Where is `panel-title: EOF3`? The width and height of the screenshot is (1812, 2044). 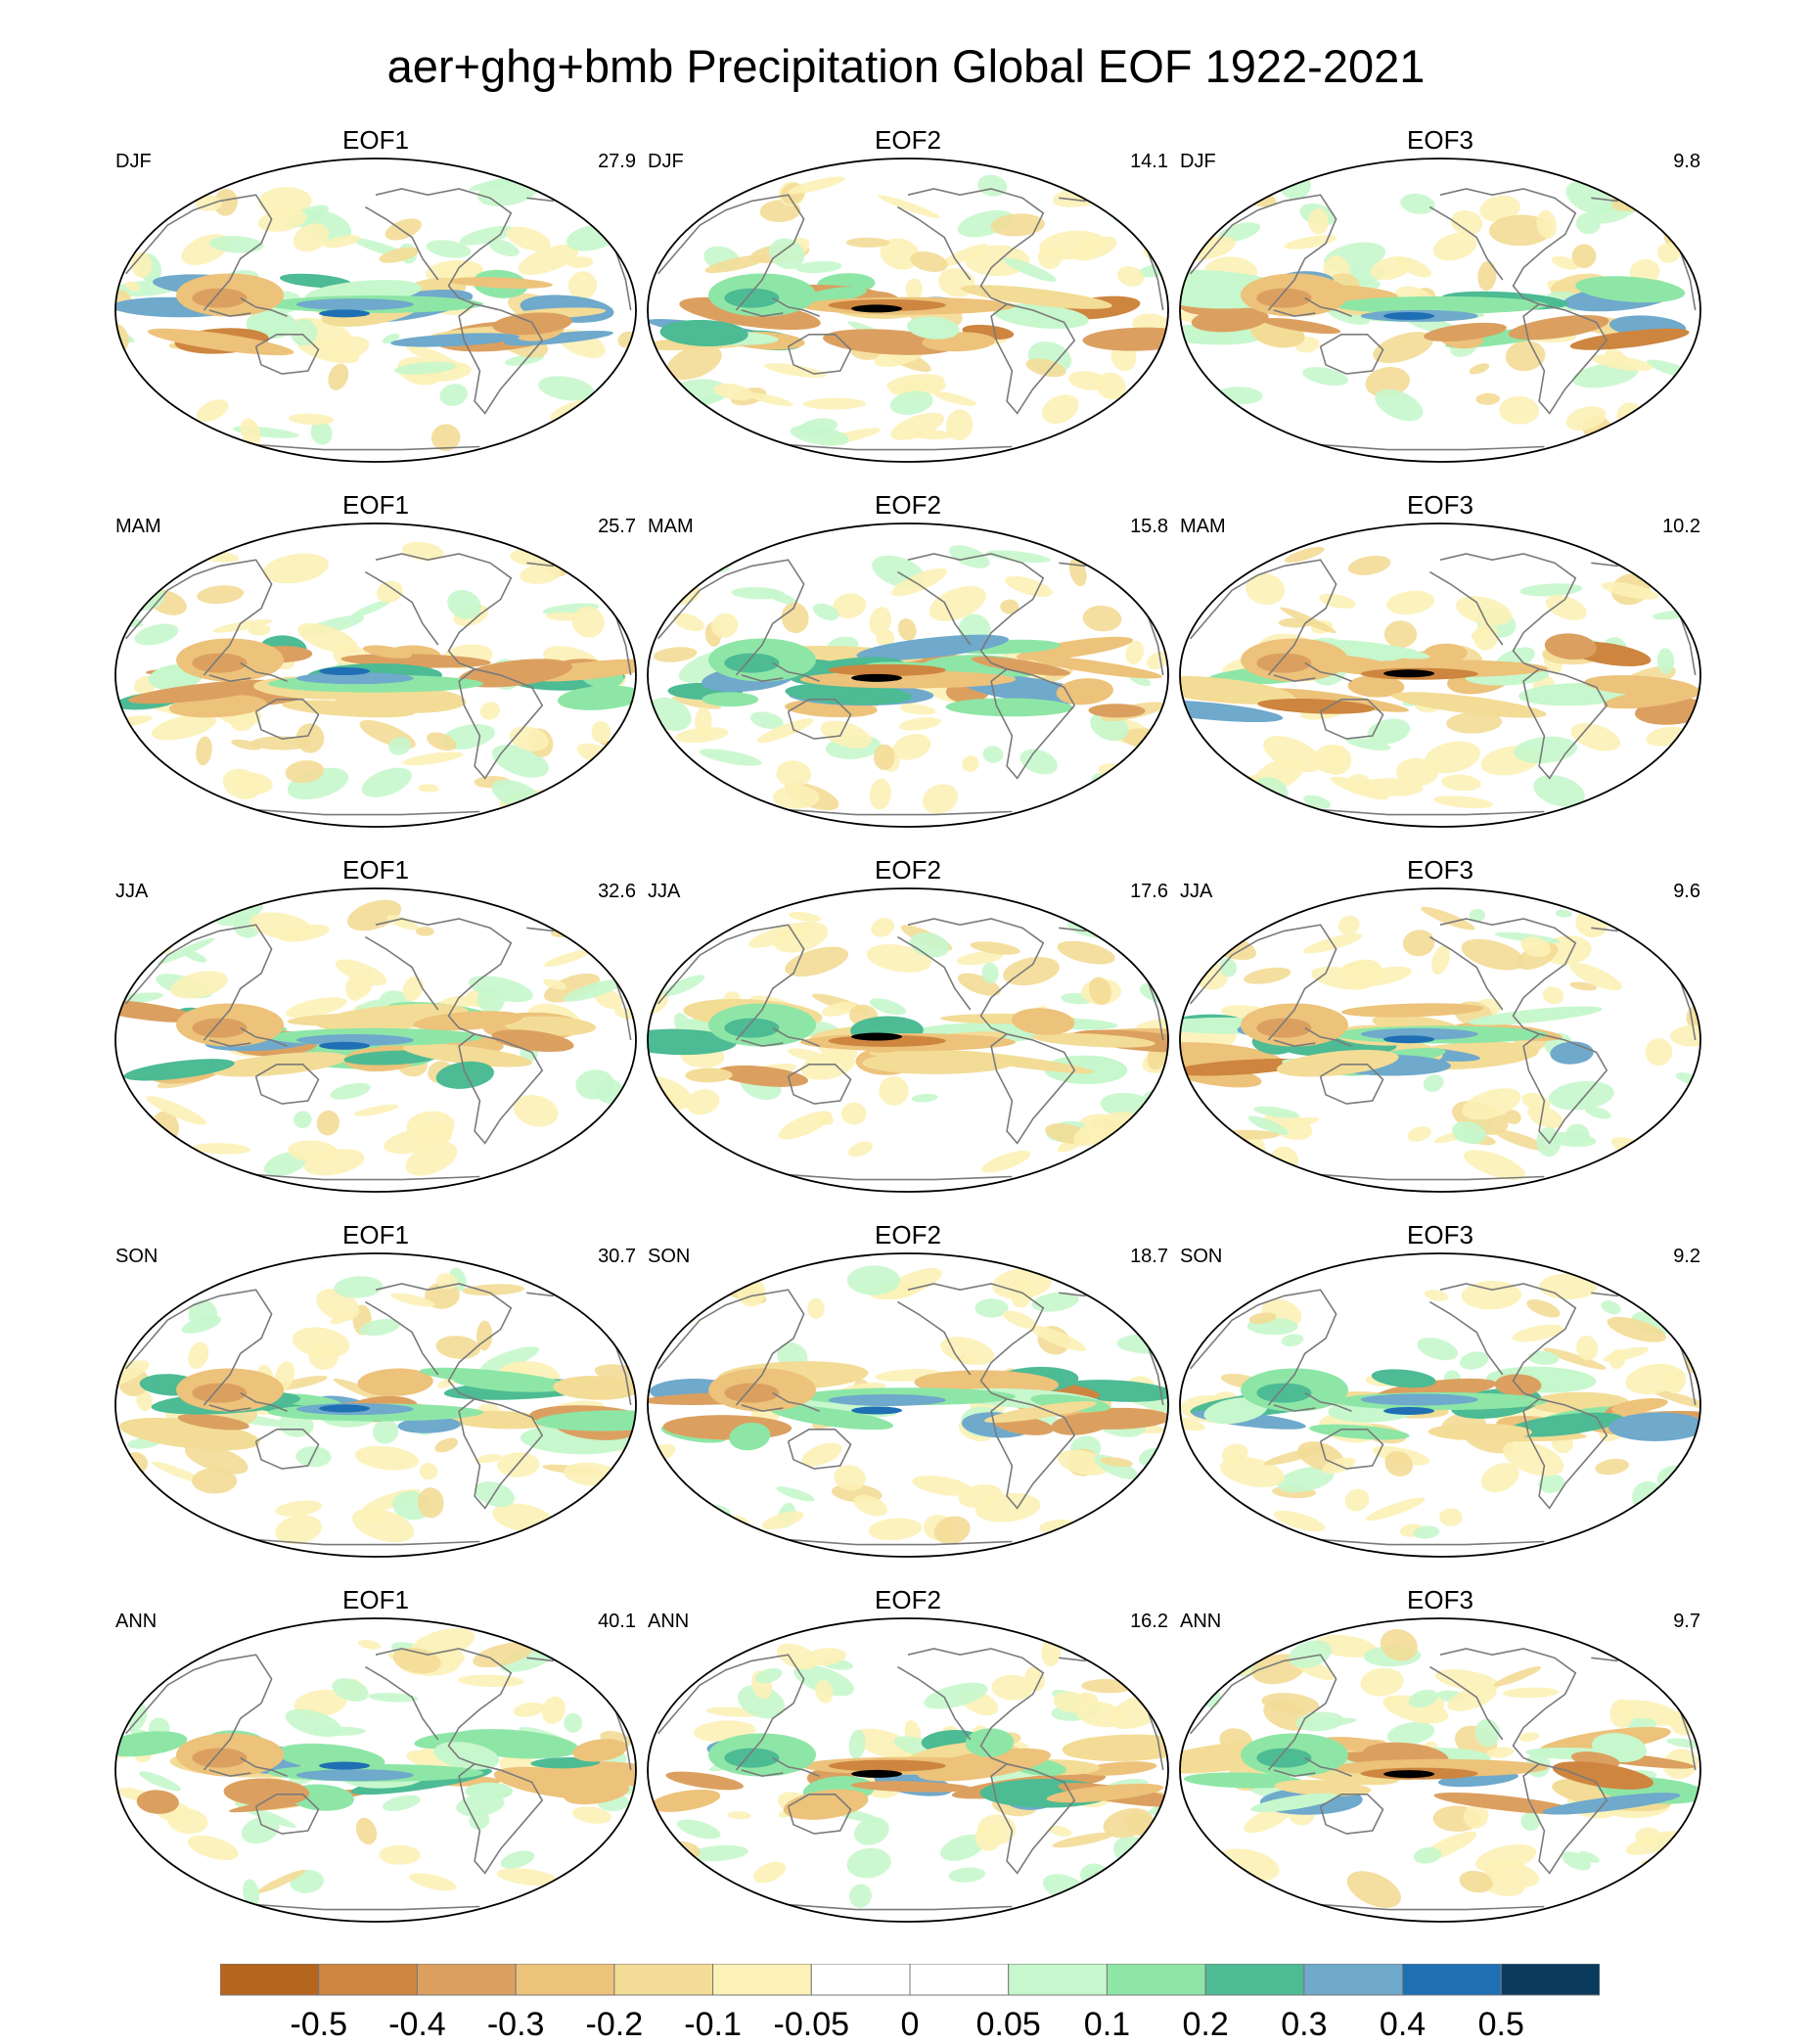 panel-title: EOF3 is located at coordinates (1440, 1234).